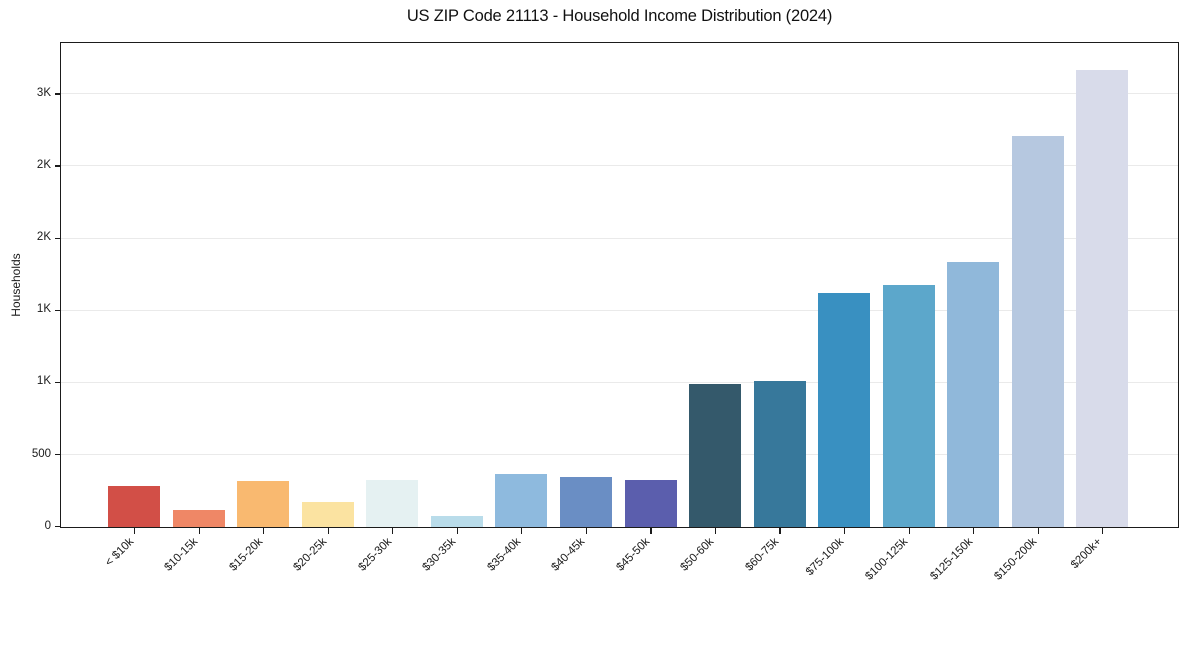  What do you see at coordinates (521, 500) in the screenshot?
I see `bar-$35-40k` at bounding box center [521, 500].